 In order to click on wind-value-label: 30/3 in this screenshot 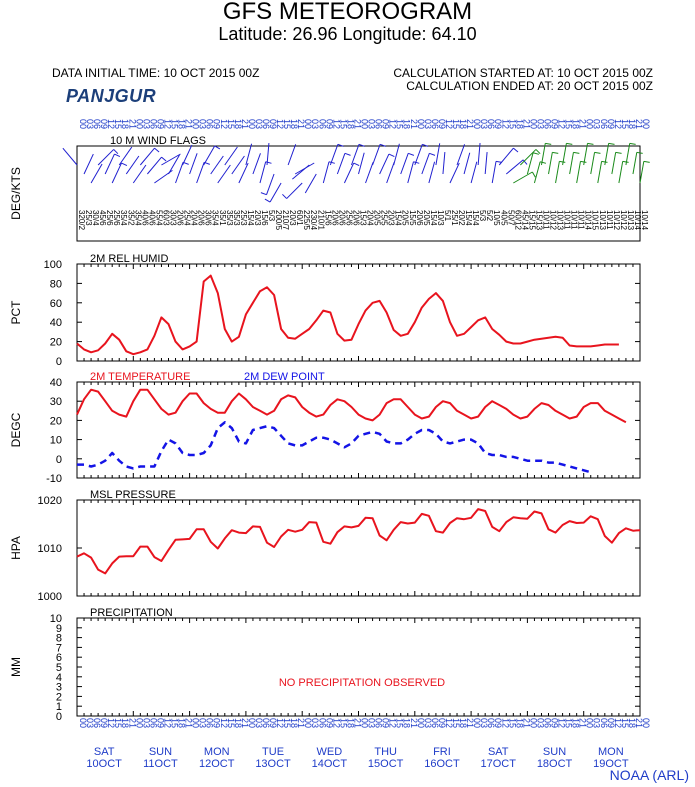, I will do `click(172, 218)`.